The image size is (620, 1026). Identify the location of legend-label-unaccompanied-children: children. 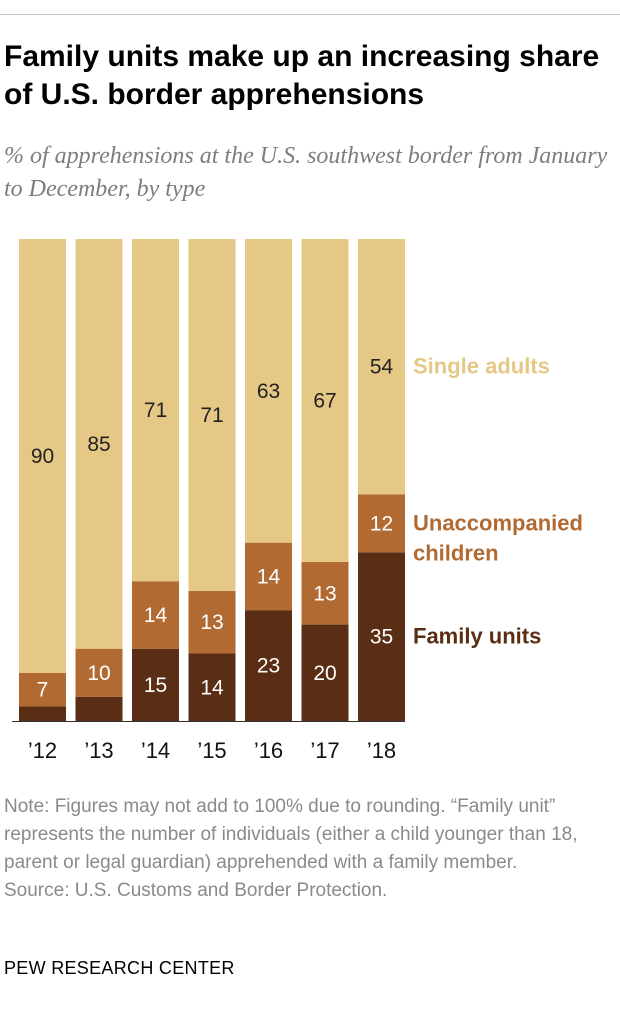
(456, 552).